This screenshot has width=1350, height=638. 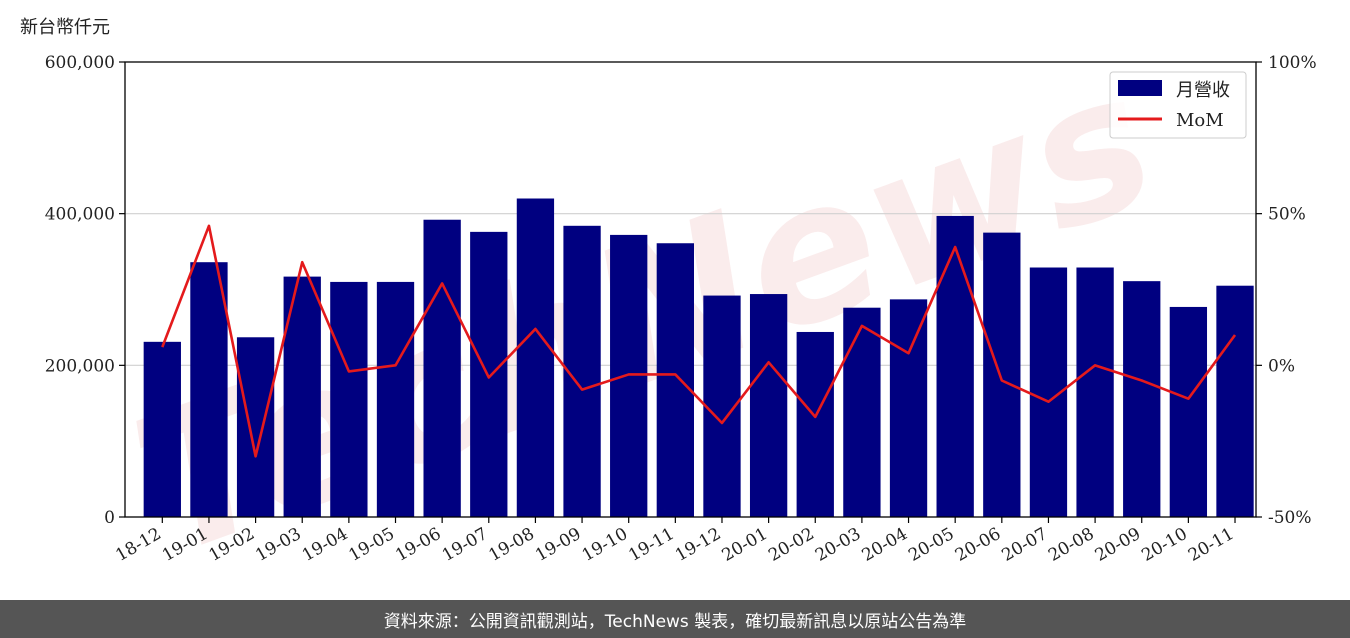 I want to click on footer-banner: 資料來源：公開資訊觀測站，TechNews 製表，確切最新訊息以原站公告為準, so click(x=675, y=619).